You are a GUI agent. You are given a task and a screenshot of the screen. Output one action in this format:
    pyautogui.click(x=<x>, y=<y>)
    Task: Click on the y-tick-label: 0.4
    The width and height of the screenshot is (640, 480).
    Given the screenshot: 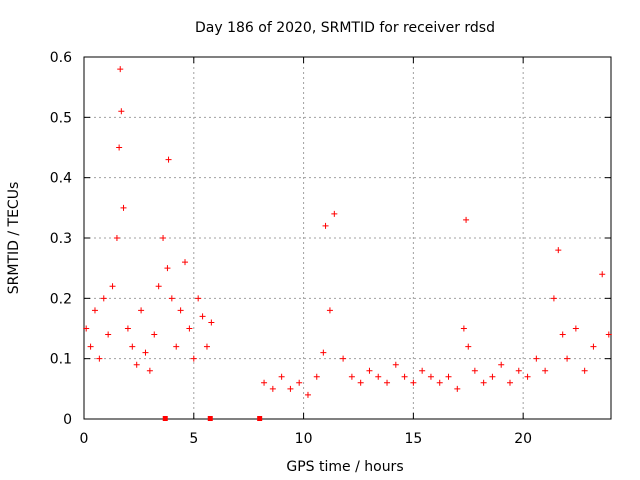 What is the action you would take?
    pyautogui.click(x=61, y=179)
    